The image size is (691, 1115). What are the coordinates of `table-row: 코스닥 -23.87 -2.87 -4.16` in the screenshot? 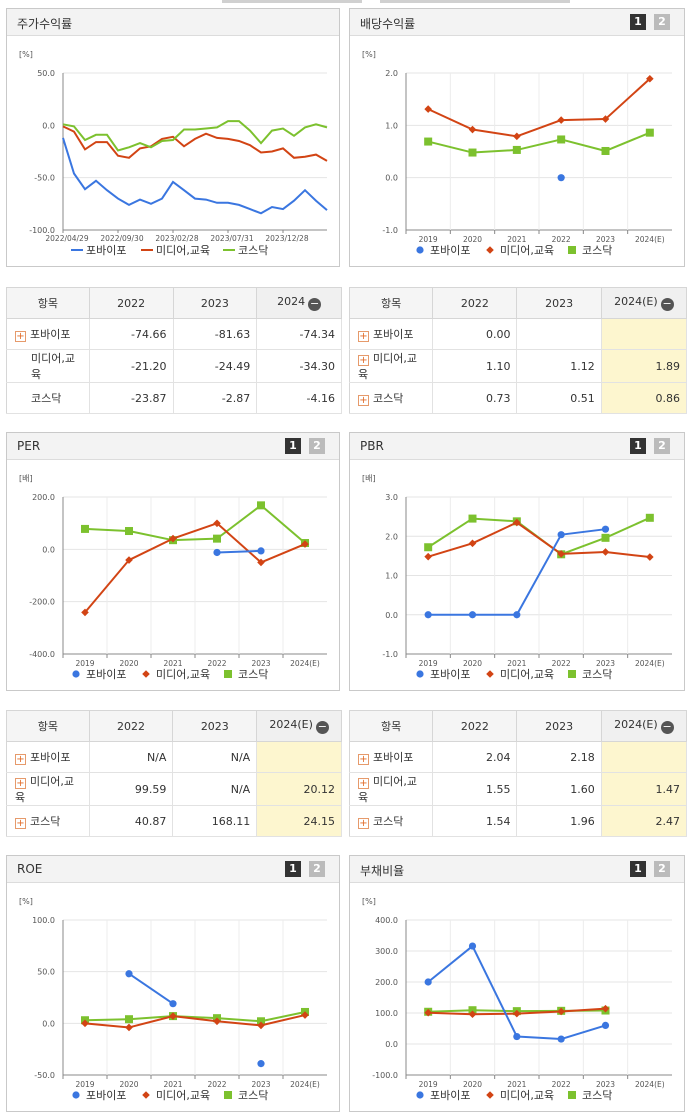 It's located at (174, 398).